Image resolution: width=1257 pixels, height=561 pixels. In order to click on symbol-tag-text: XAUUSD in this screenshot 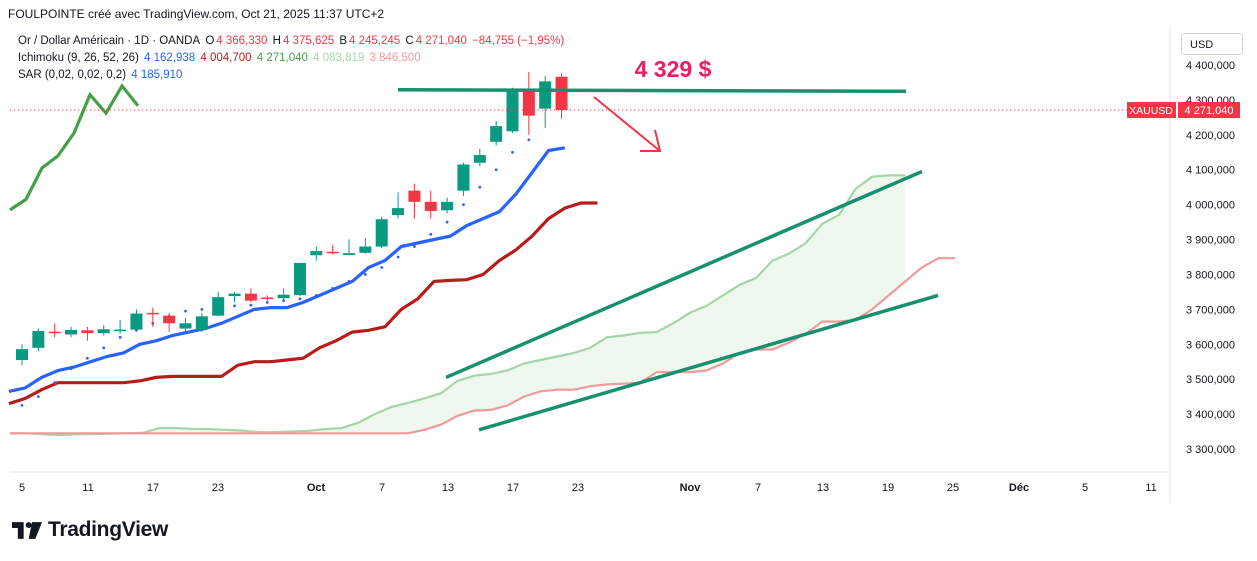, I will do `click(1151, 111)`.